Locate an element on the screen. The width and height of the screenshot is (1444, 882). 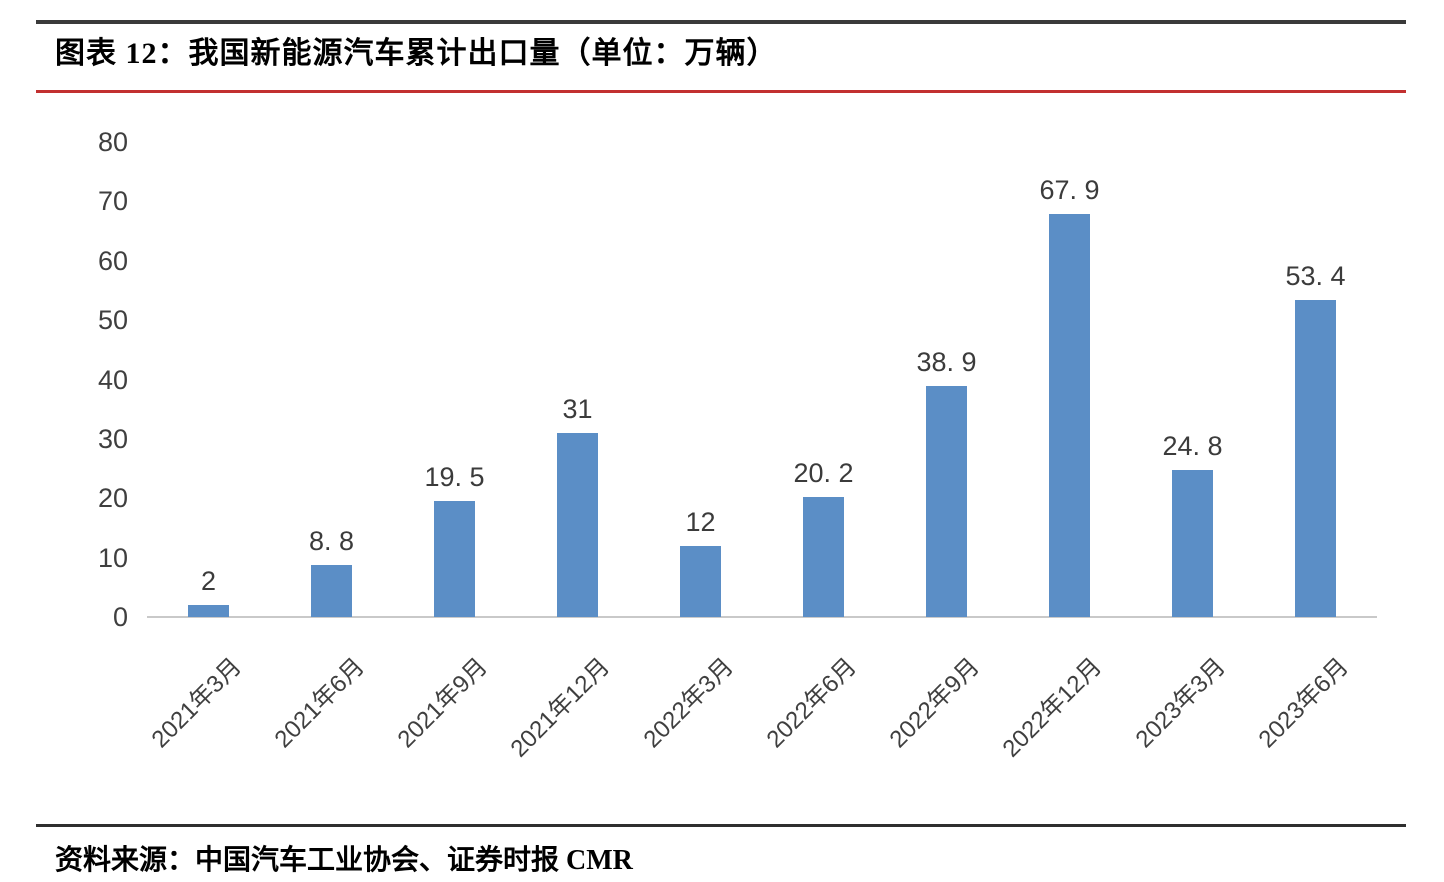
x-axis-category-label: 2022年3月 is located at coordinates (688, 703).